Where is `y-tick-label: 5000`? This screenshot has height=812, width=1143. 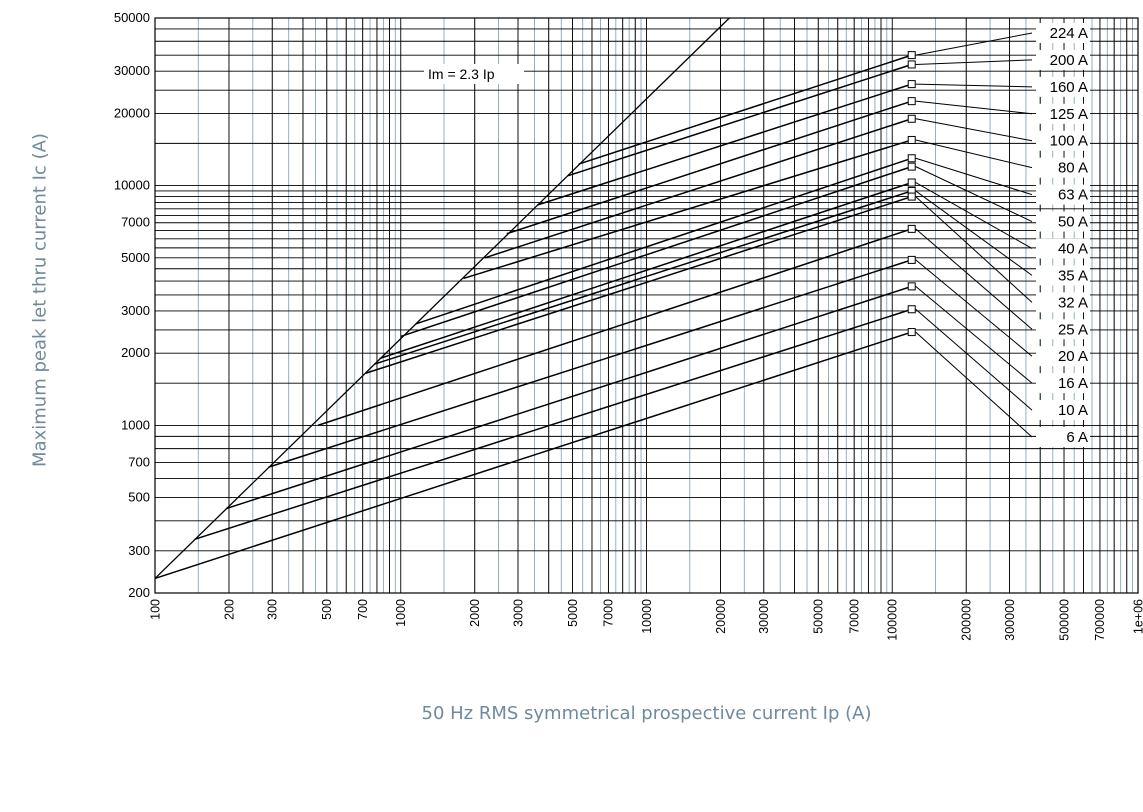 y-tick-label: 5000 is located at coordinates (135, 257).